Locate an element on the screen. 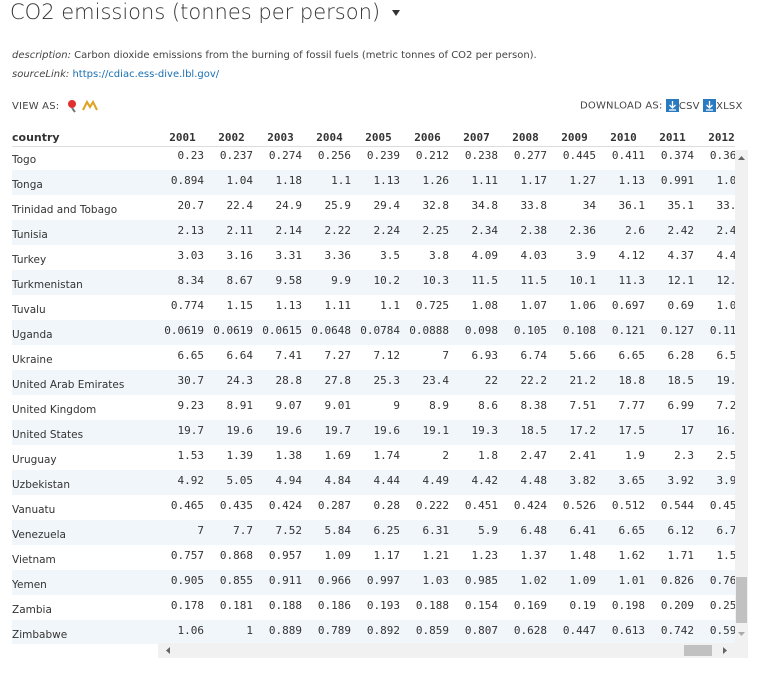 This screenshot has height=673, width=762. value-cell: 6.51 is located at coordinates (716, 357).